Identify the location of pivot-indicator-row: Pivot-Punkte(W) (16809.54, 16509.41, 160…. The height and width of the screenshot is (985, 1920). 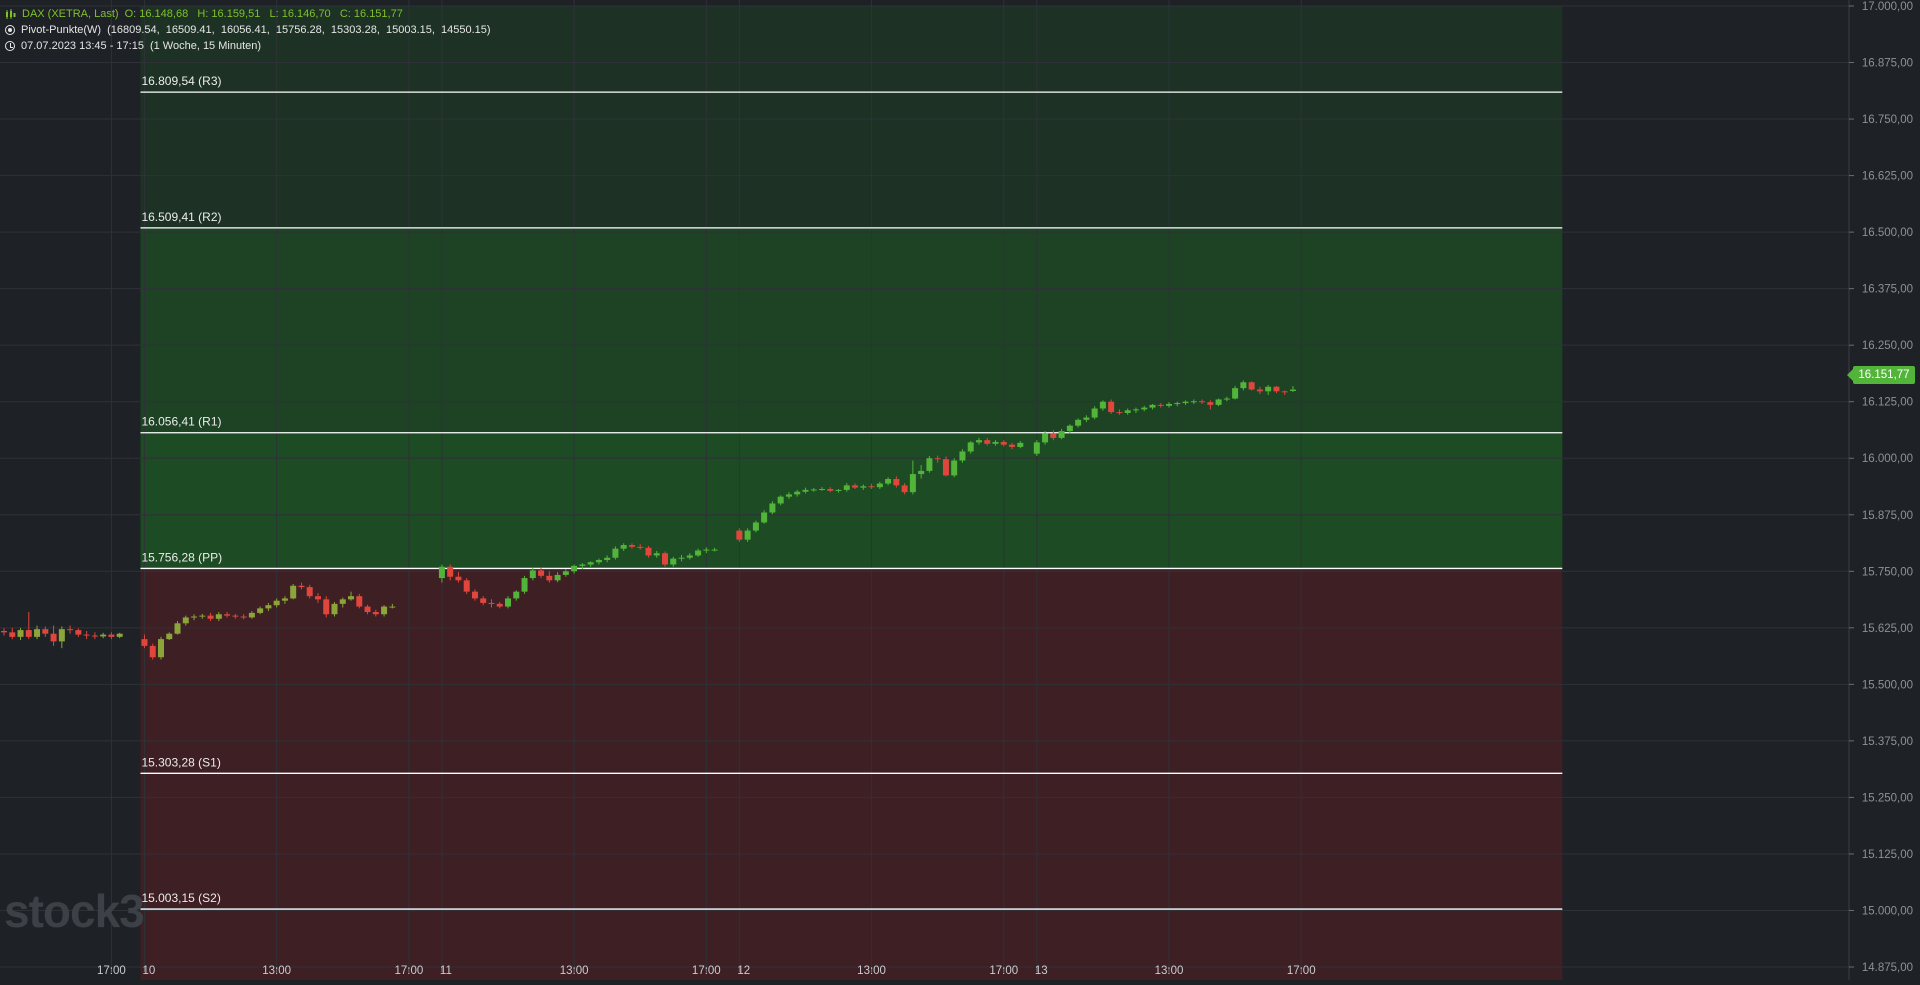
(248, 30).